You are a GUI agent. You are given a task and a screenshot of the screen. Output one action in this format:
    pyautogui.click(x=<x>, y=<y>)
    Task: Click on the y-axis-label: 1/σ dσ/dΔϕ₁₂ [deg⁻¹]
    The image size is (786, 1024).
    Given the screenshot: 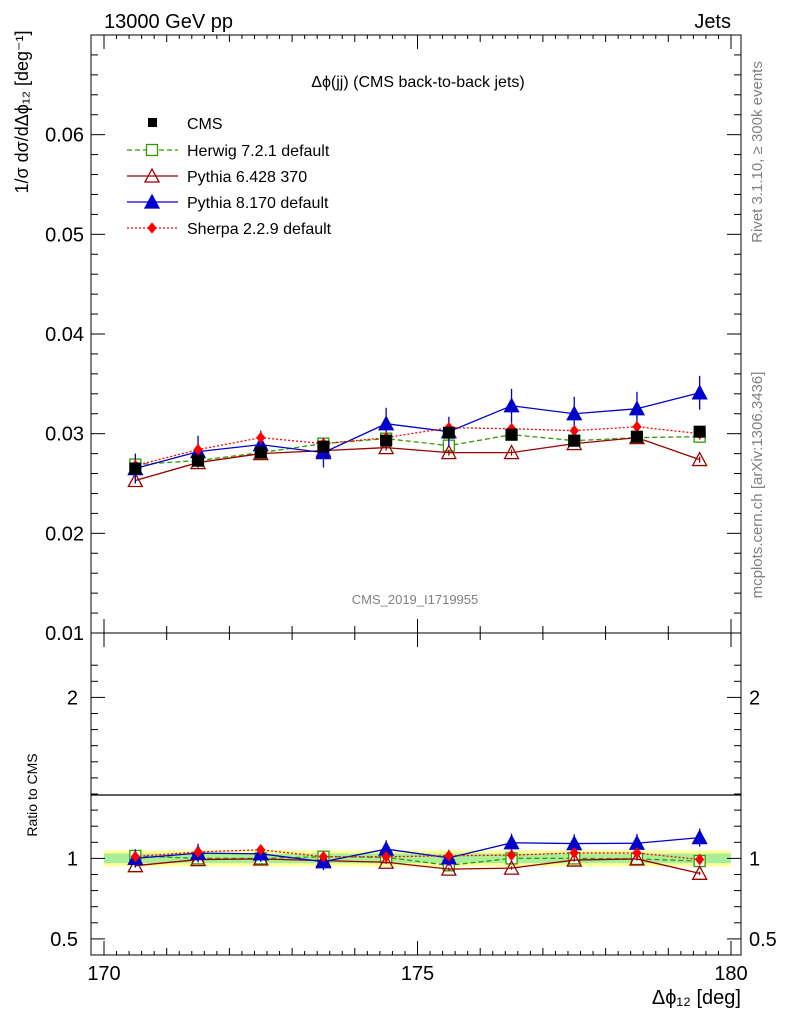 What is the action you would take?
    pyautogui.click(x=22, y=112)
    